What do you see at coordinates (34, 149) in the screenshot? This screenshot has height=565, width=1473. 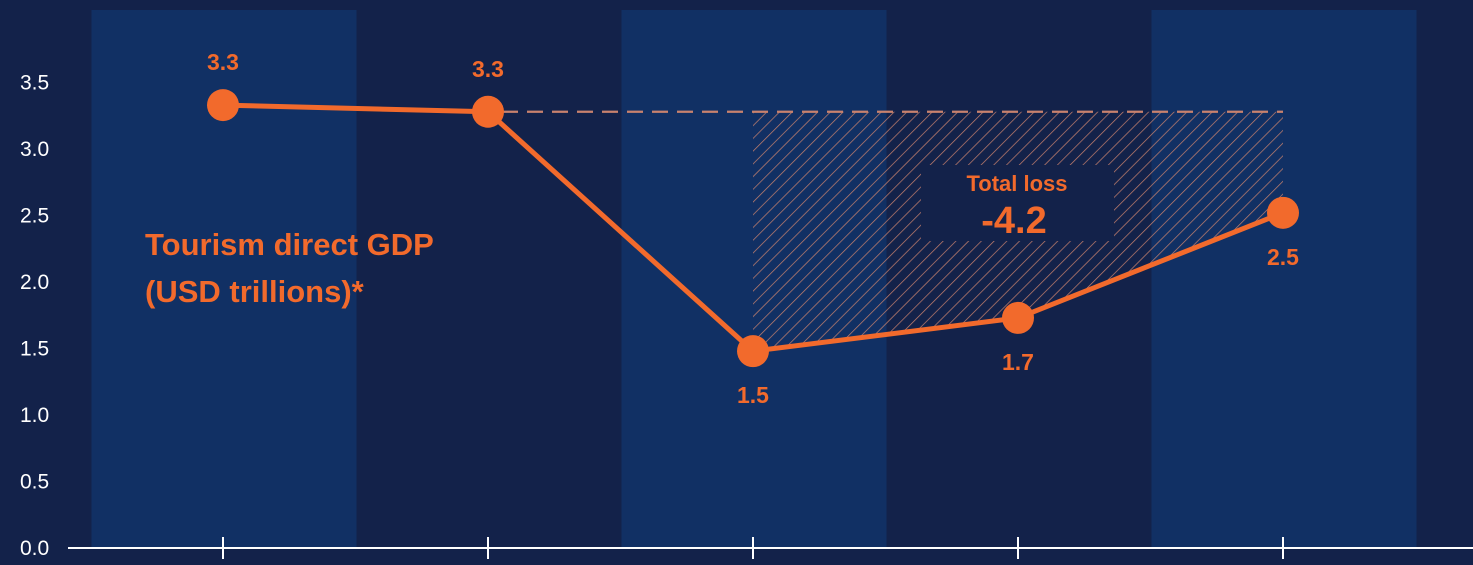 I see `y-tick-label: 3.0` at bounding box center [34, 149].